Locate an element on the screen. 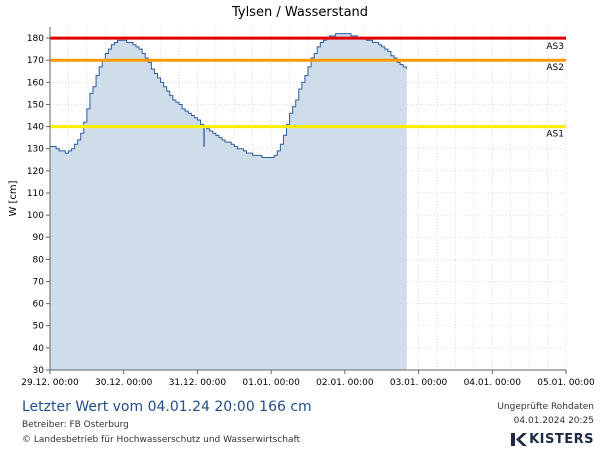 This screenshot has width=600, height=450. y-tick-label: 40 is located at coordinates (39, 349).